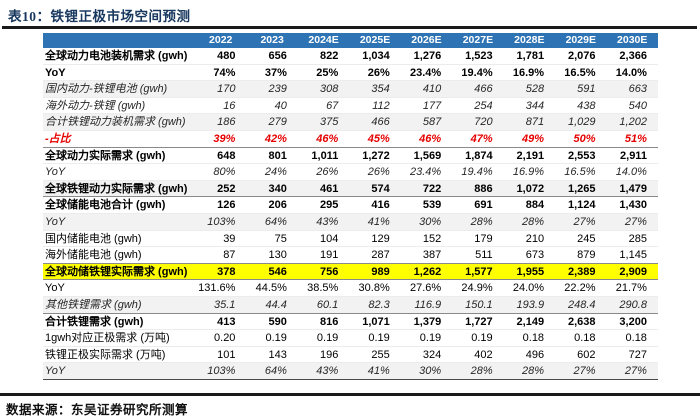 The width and height of the screenshot is (700, 417). Describe the element at coordinates (329, 321) in the screenshot. I see `value-cell: 816` at that location.